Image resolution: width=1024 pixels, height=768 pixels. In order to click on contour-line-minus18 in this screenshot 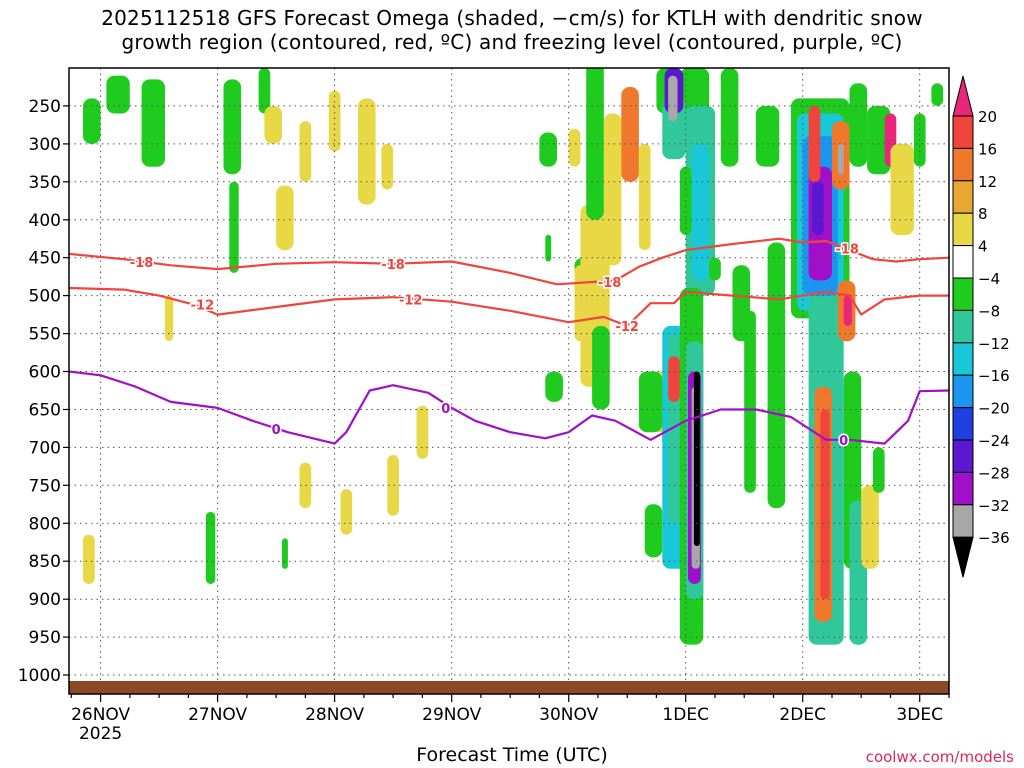, I will do `click(509, 261)`.